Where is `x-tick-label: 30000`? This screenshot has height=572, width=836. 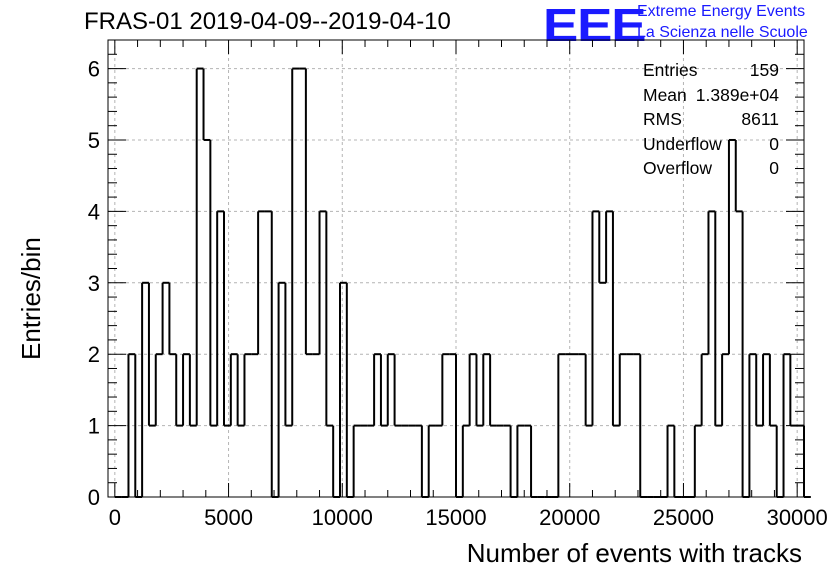 x-tick-label: 30000 is located at coordinates (797, 517).